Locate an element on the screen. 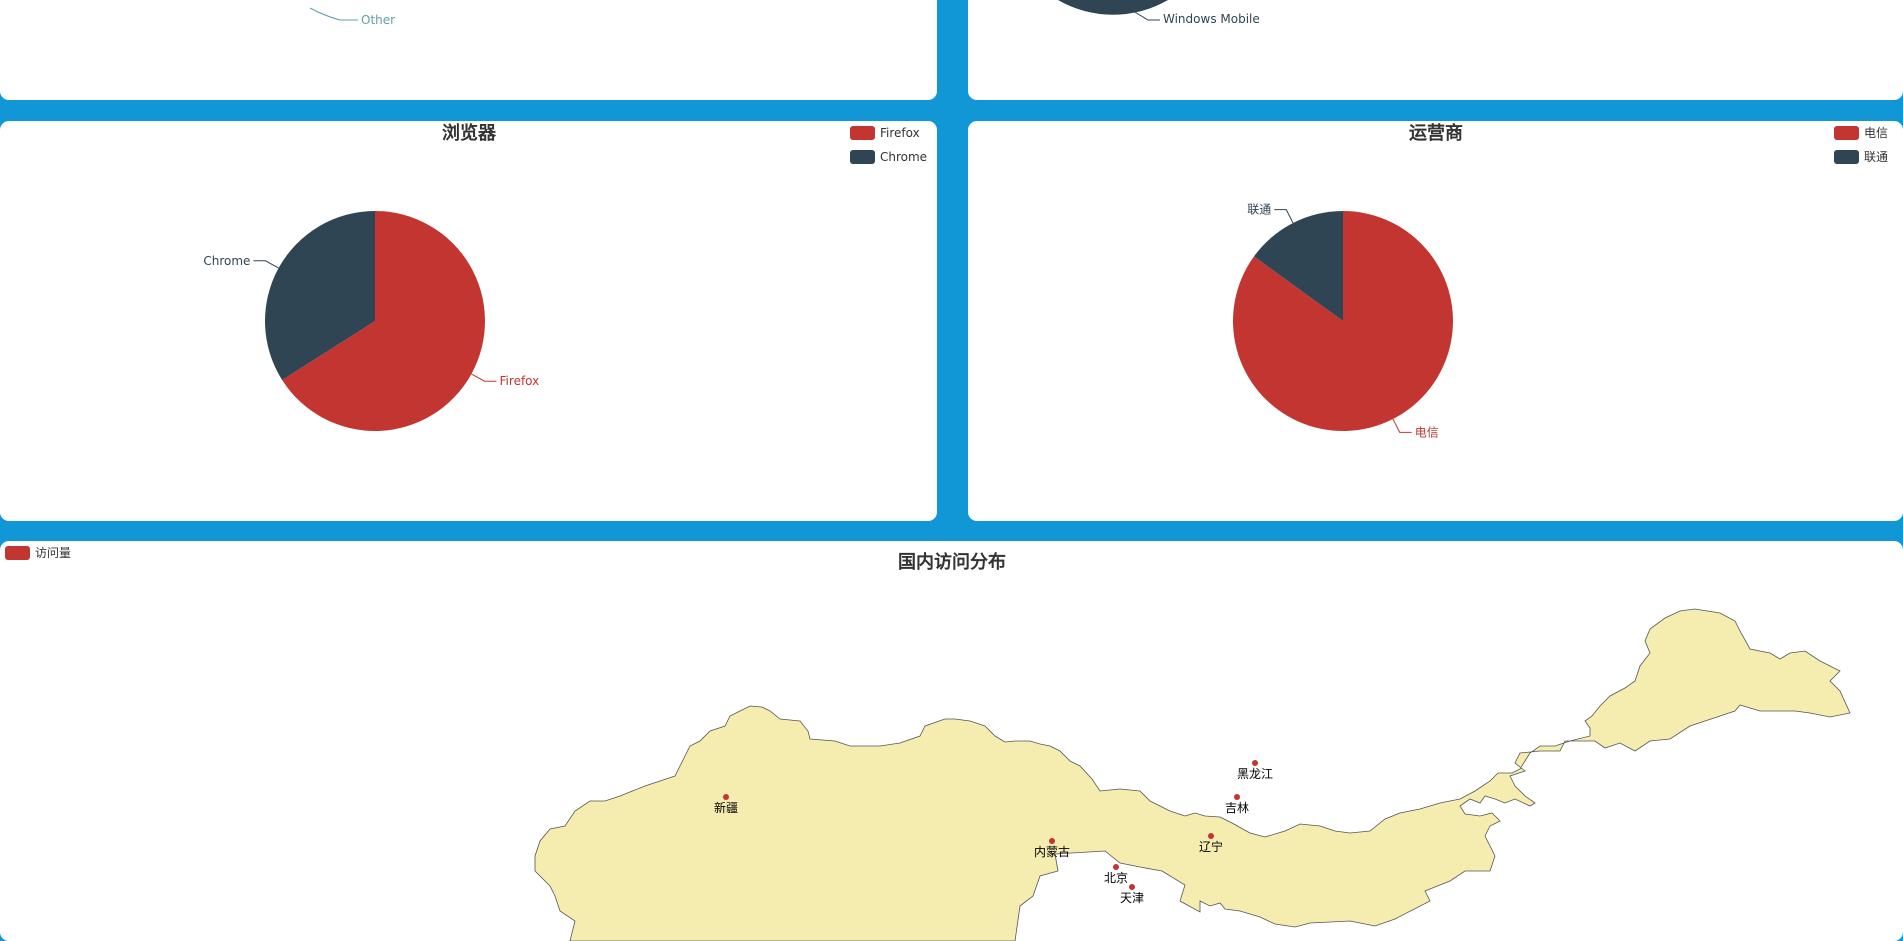 The height and width of the screenshot is (941, 1903). pie-label-line-windows-mobile is located at coordinates (1143, 14).